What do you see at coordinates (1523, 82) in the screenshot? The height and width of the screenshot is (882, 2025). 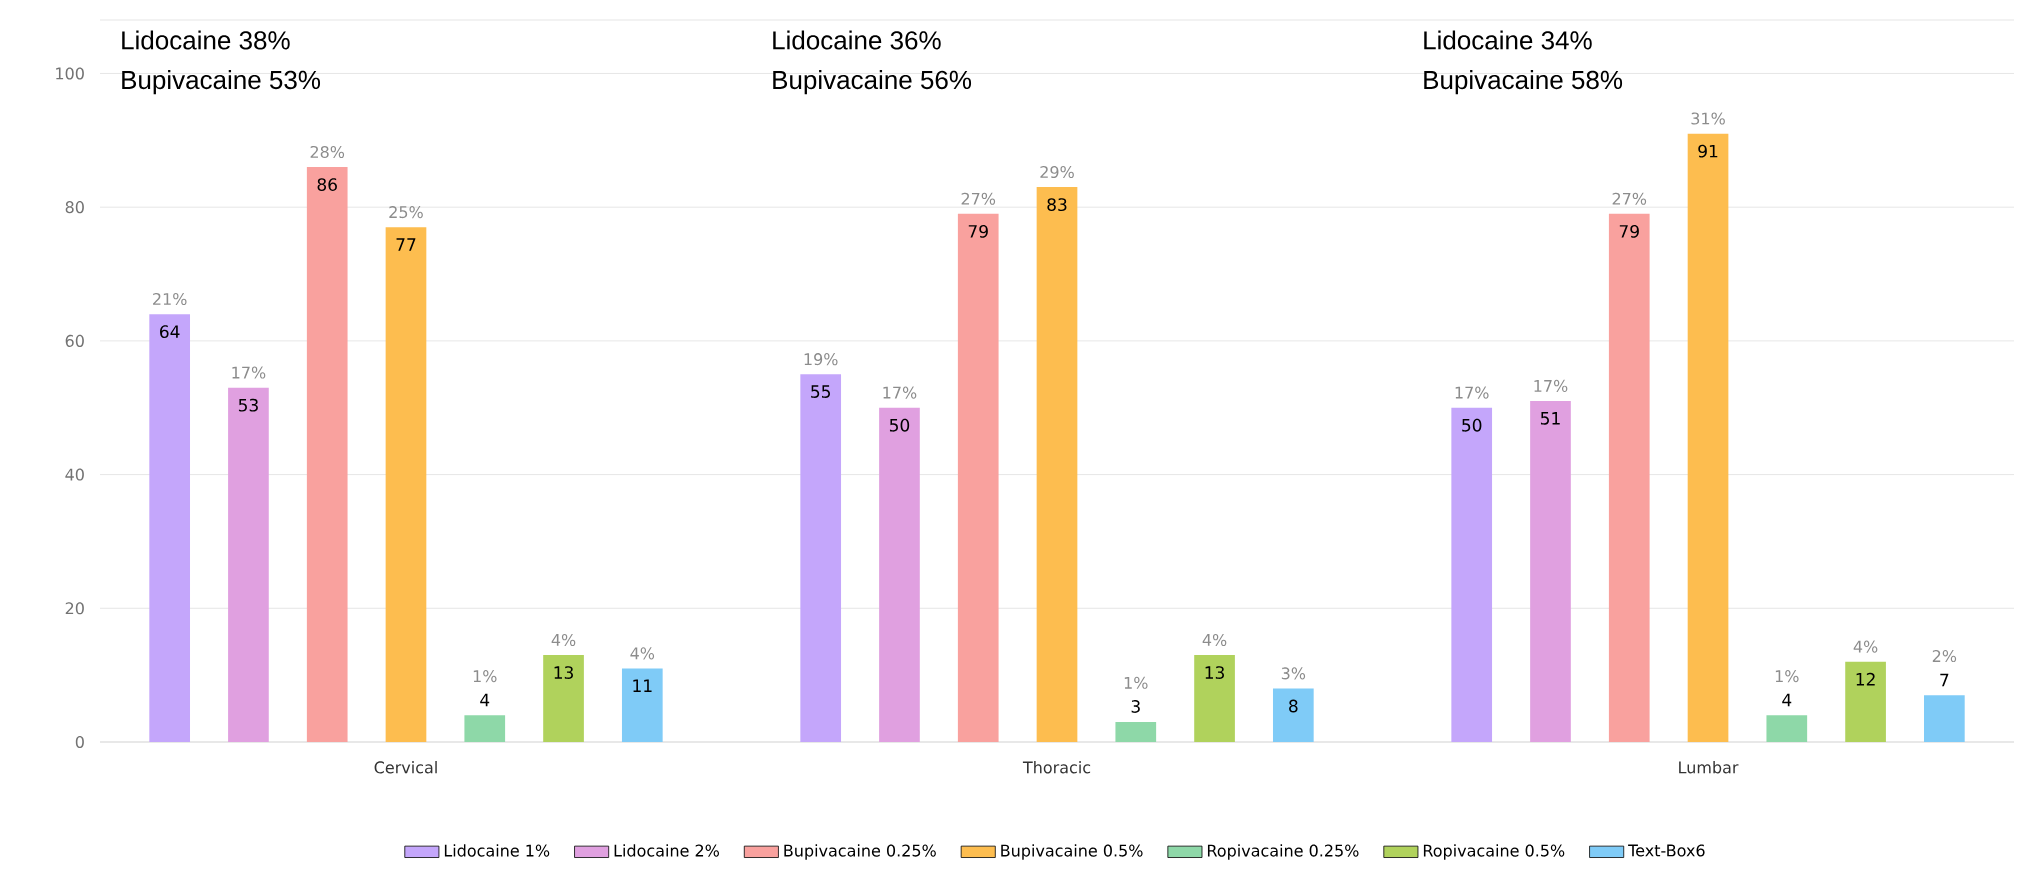 I see `annotation: Bupivacaine 58%` at bounding box center [1523, 82].